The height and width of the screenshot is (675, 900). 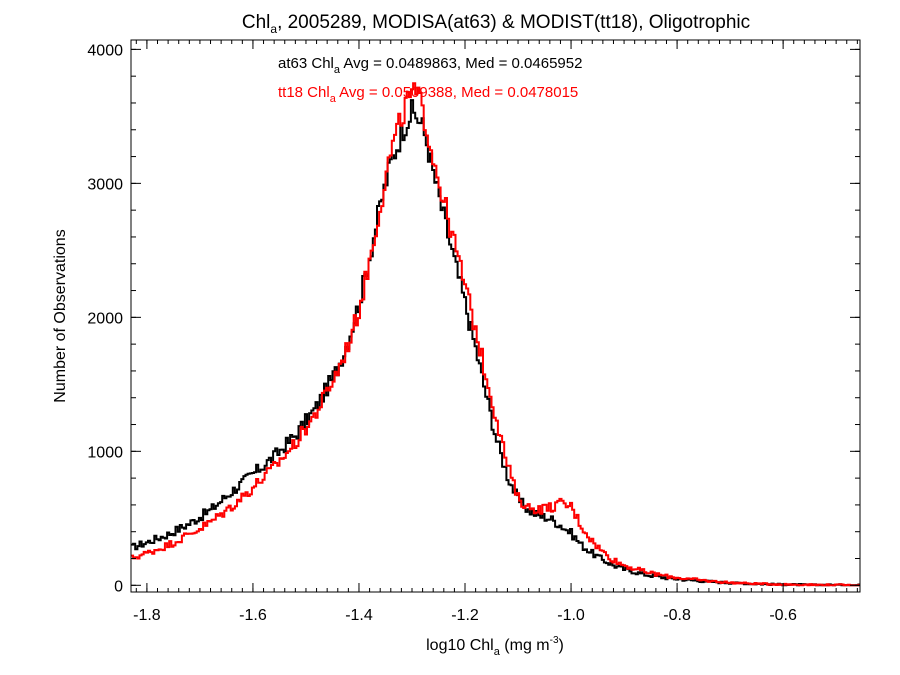 I want to click on x-tick-label: -1.6, so click(x=253, y=615).